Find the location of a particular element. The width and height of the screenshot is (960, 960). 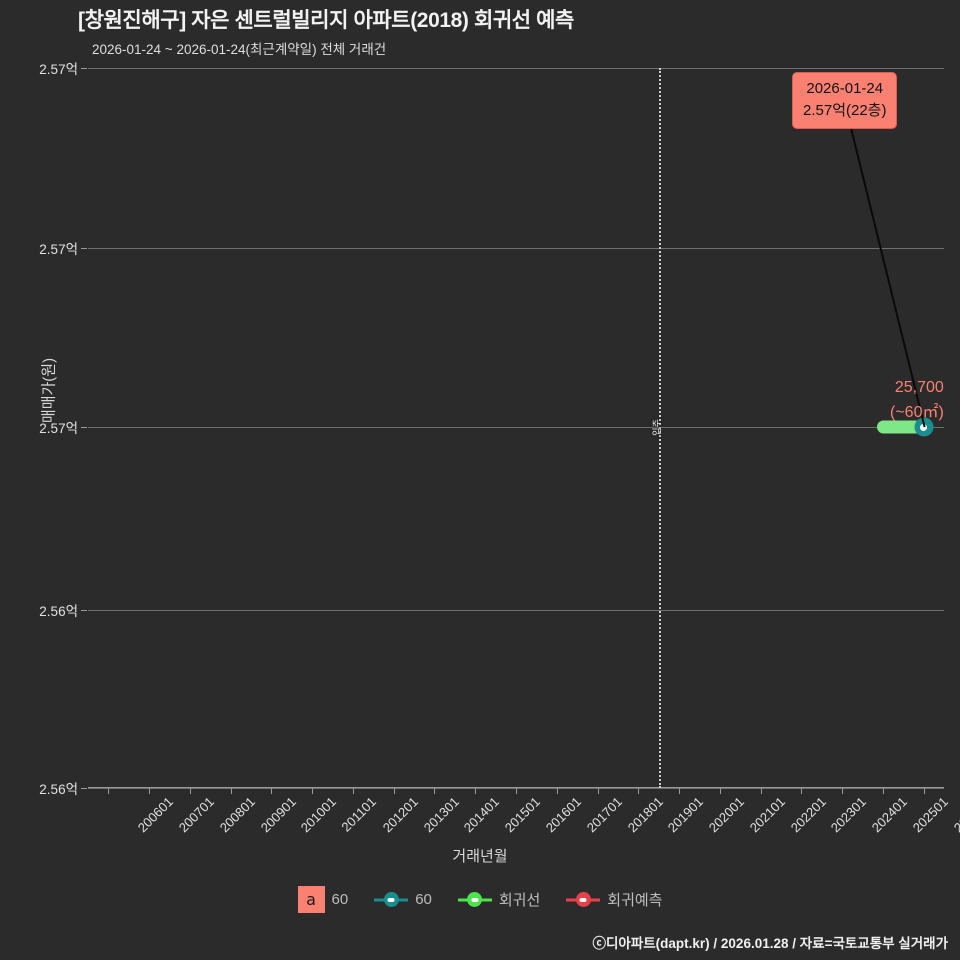

x-tick-label: 201101 is located at coordinates (359, 814).